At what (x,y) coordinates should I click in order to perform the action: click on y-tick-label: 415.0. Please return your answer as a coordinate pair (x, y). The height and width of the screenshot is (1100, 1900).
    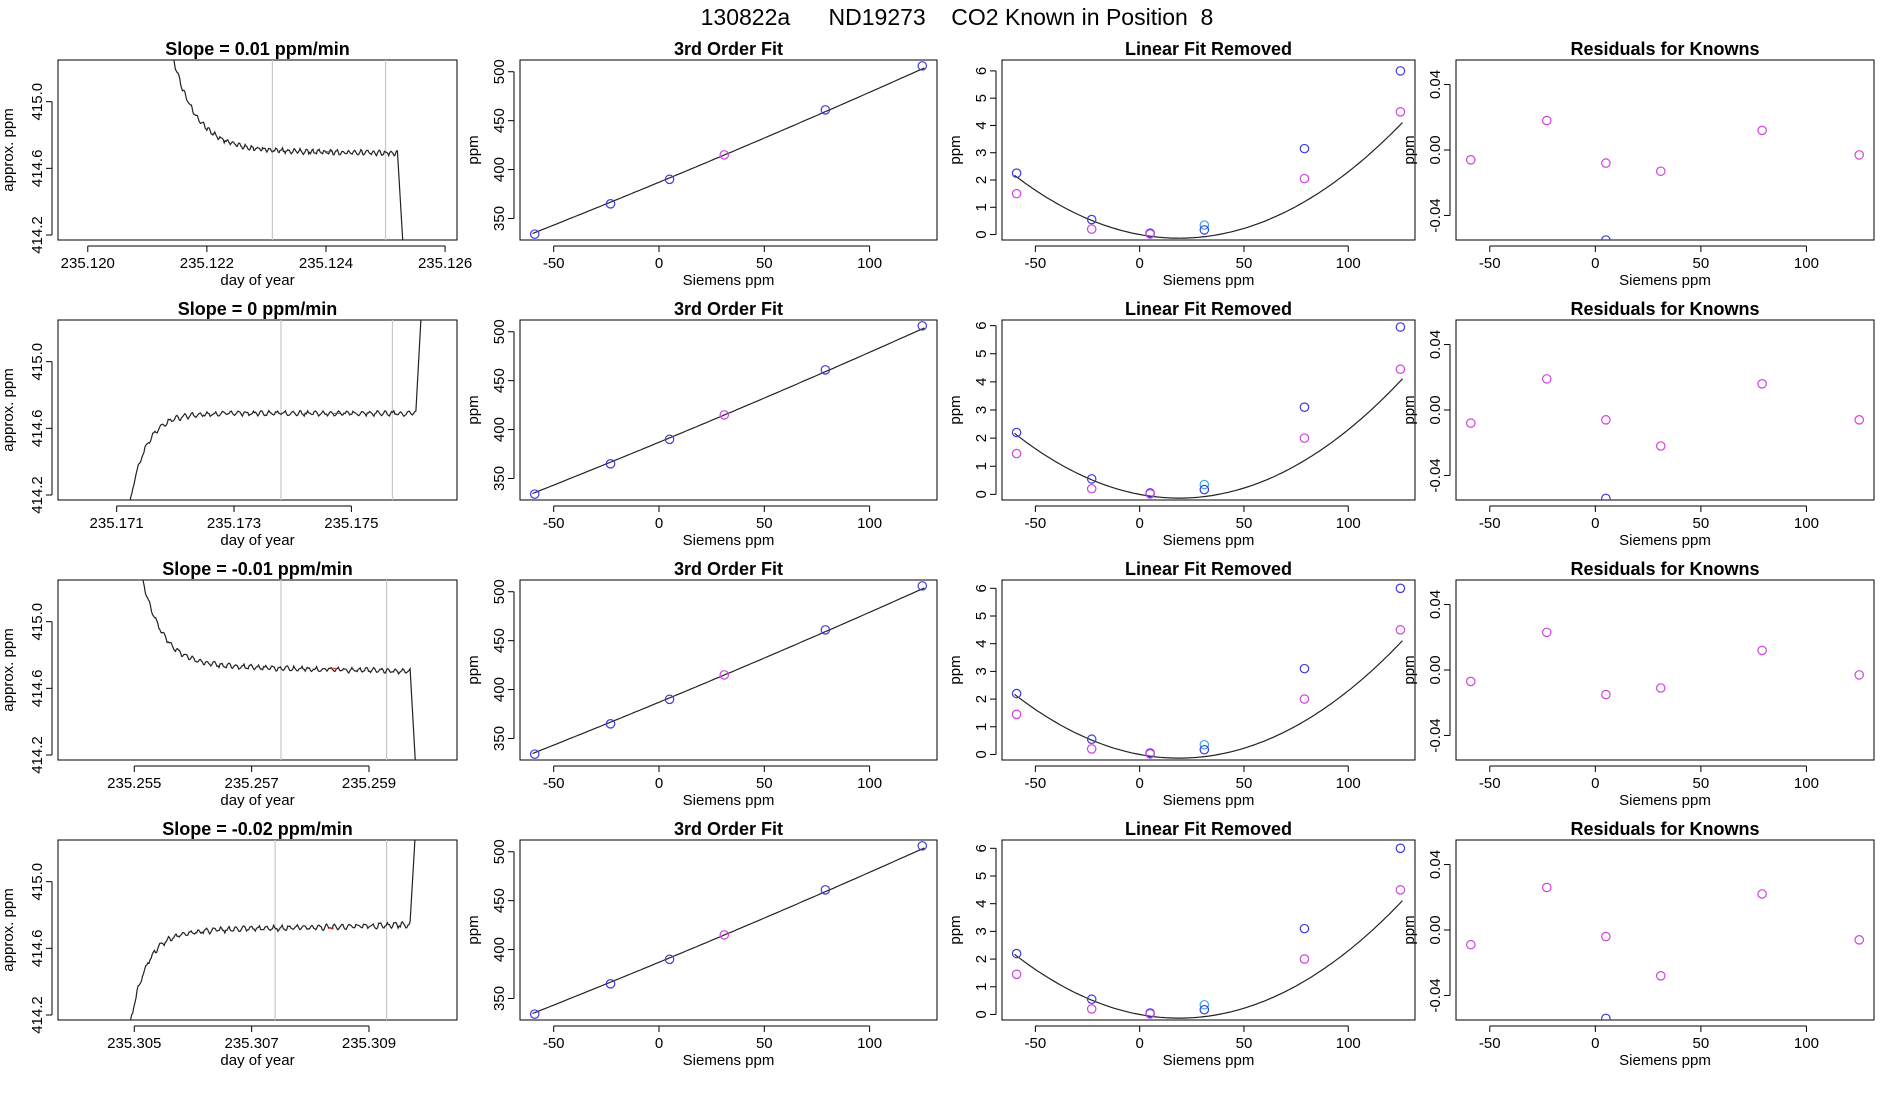
    Looking at the image, I should click on (37, 102).